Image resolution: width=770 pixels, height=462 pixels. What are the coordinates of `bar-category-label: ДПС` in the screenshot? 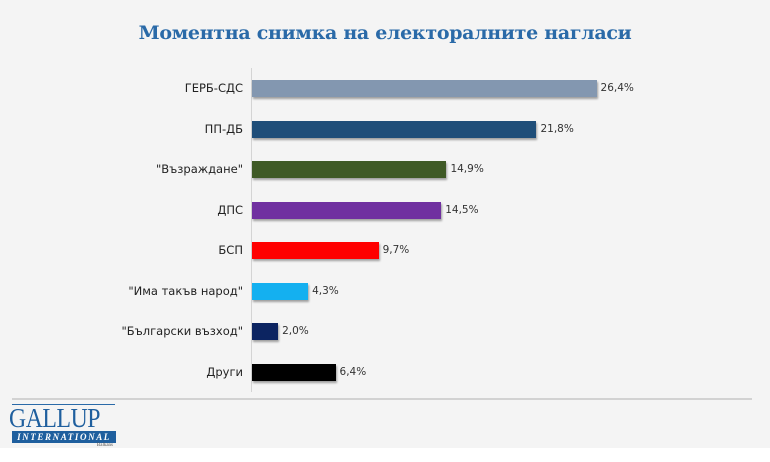 It's located at (230, 209).